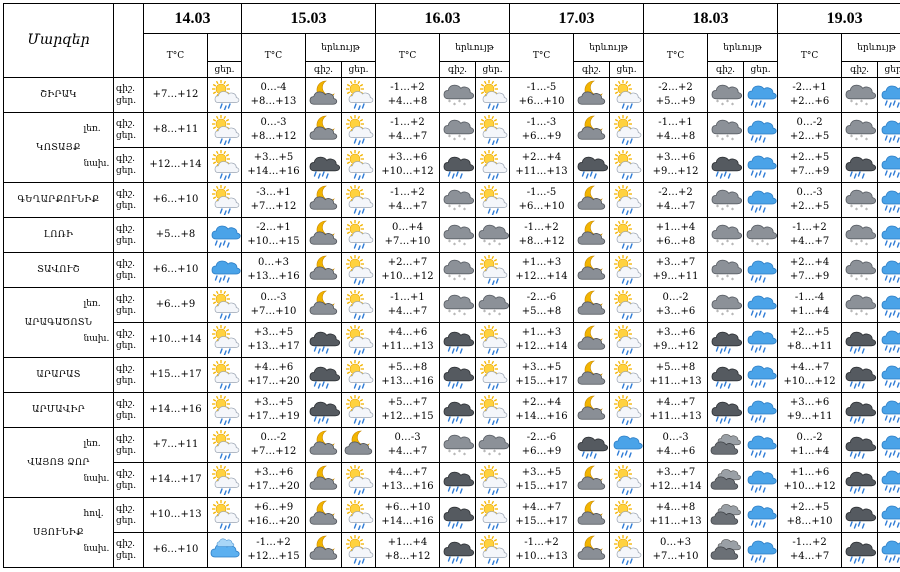 Image resolution: width=900 pixels, height=572 pixels. Describe the element at coordinates (273, 311) in the screenshot. I see `day-temp: +7…+10` at that location.